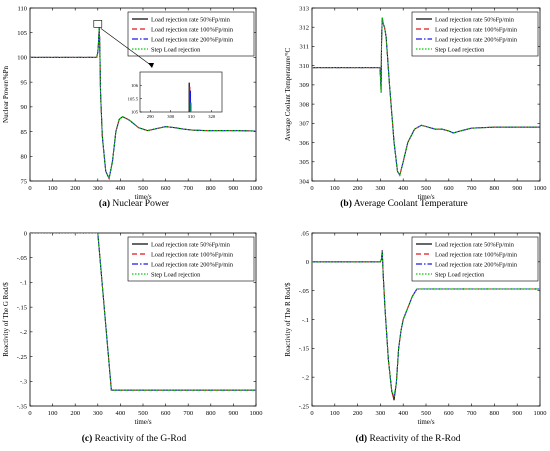  Describe the element at coordinates (361, 438) in the screenshot. I see `caption-letter: (d)` at that location.